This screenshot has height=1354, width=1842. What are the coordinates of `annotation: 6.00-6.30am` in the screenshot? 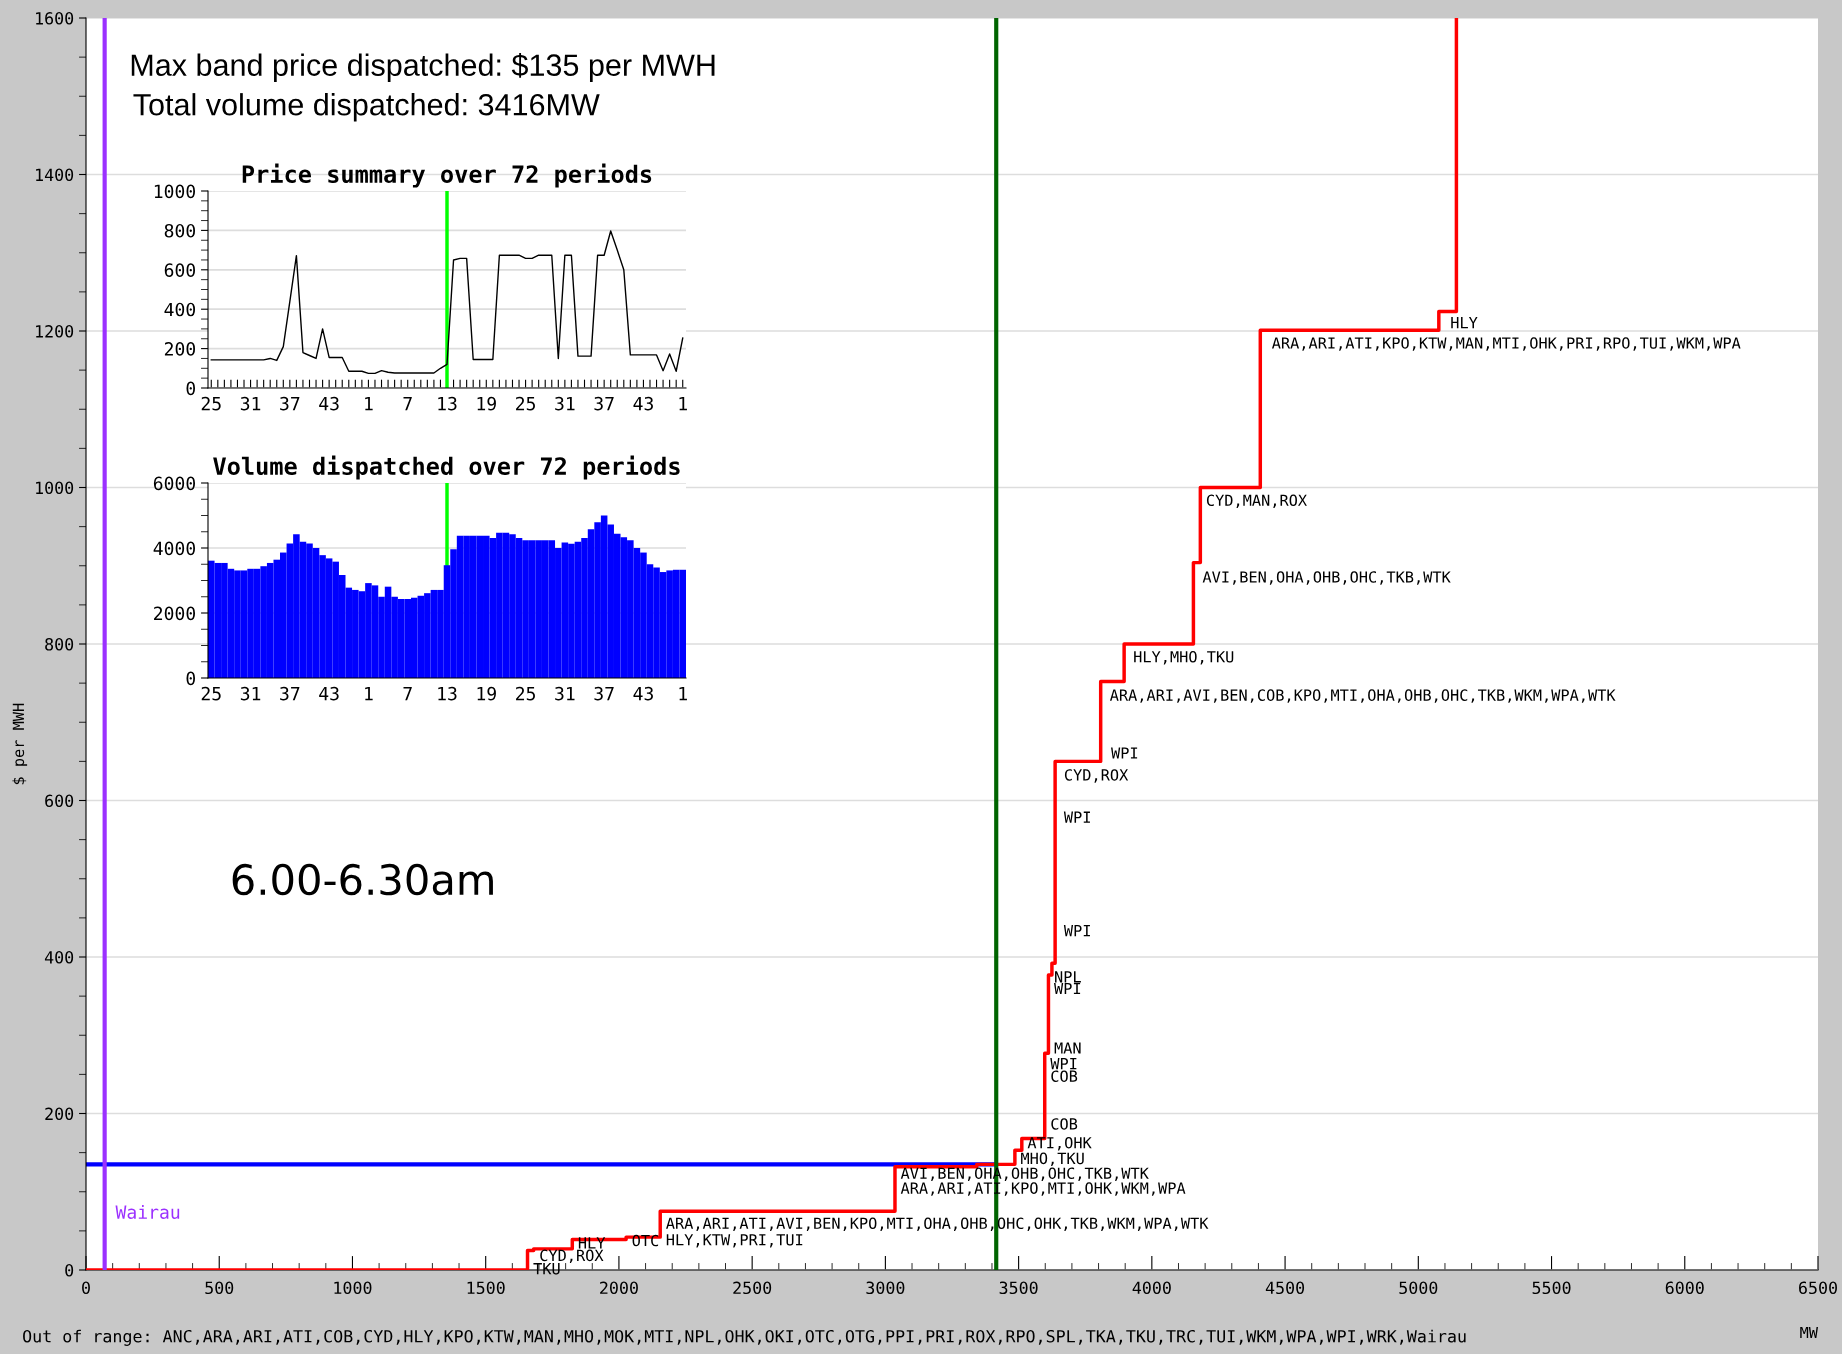 It's located at (362, 879).